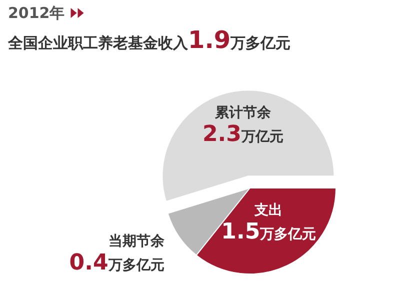 This screenshot has height=290, width=400. Describe the element at coordinates (268, 210) in the screenshot. I see `slice-label: 支出` at that location.